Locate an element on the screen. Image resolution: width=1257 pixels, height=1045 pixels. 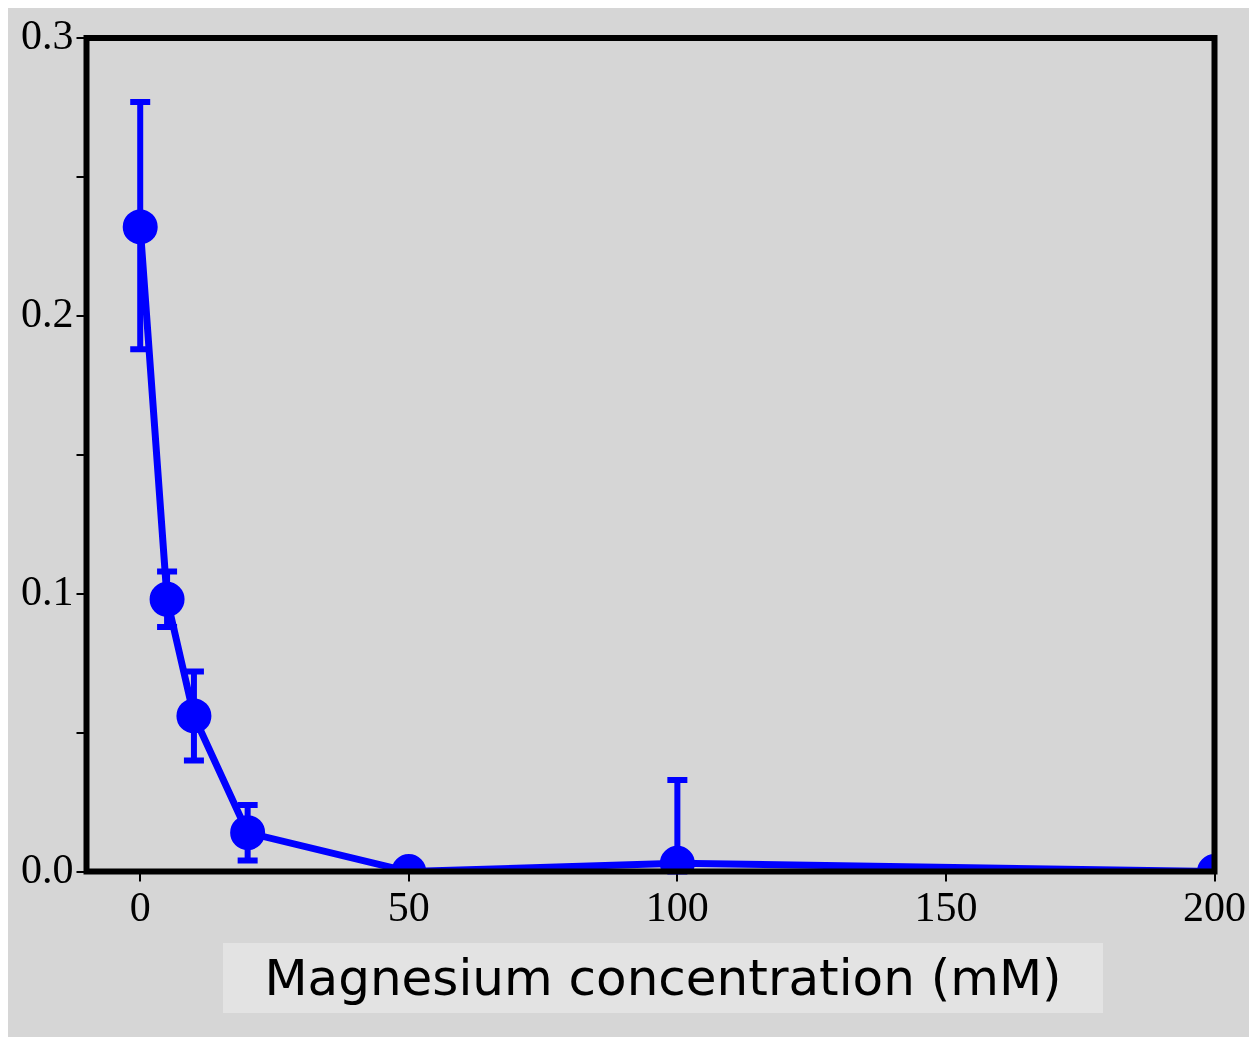
x-axis-title: Magnesium concentration (mM) is located at coordinates (663, 978).